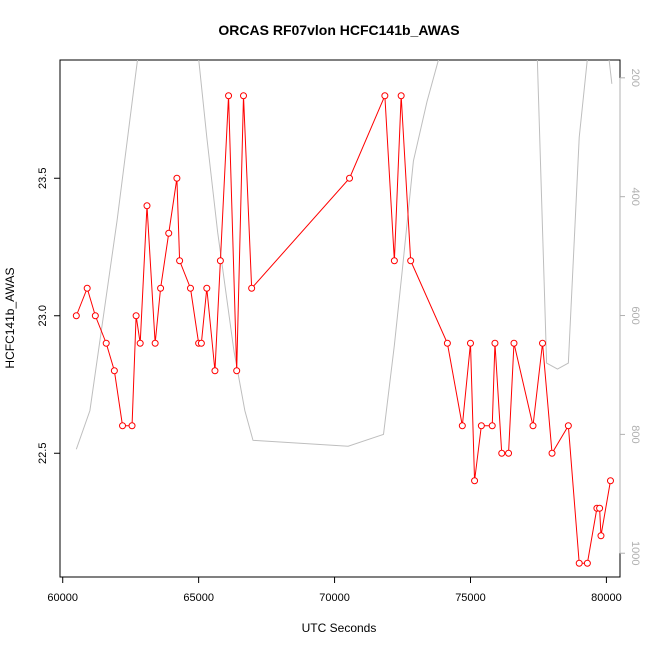  I want to click on x-tick-label: 75000, so click(470, 598).